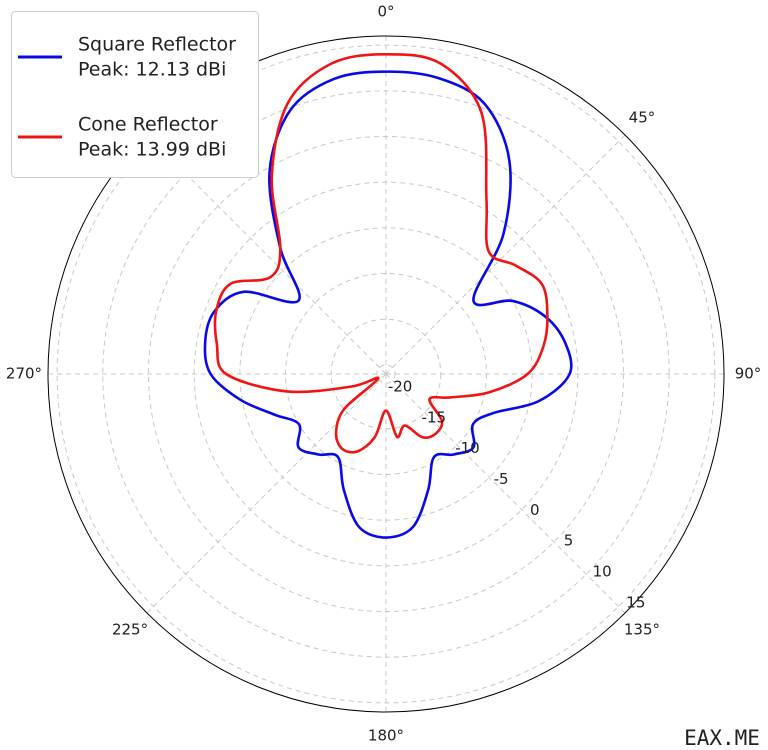  I want to click on theta-tick-label: 270°, so click(24, 374).